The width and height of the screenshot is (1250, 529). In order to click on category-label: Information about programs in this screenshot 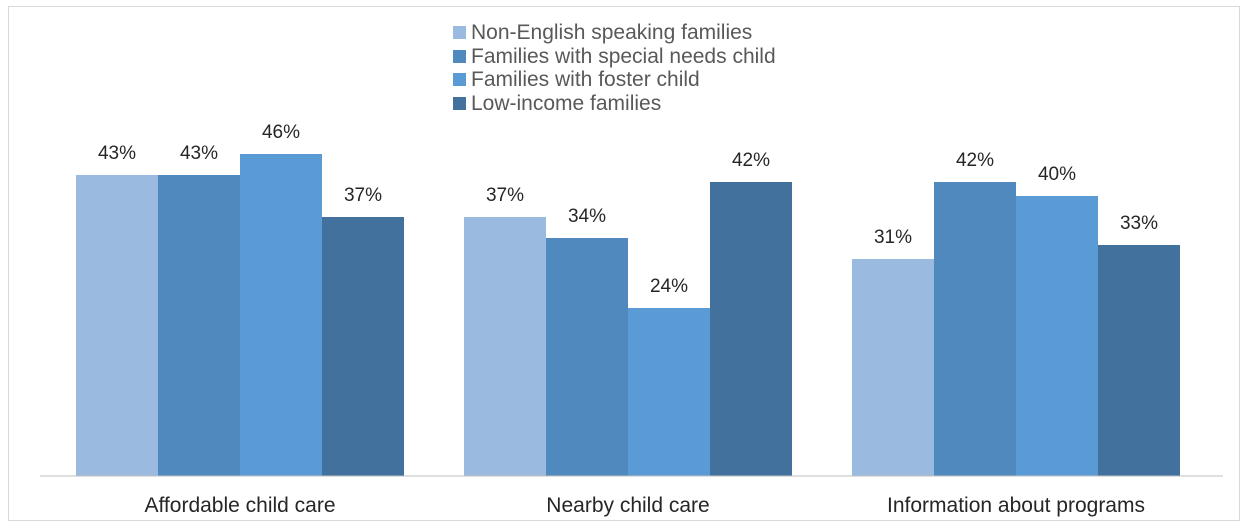, I will do `click(1016, 505)`.